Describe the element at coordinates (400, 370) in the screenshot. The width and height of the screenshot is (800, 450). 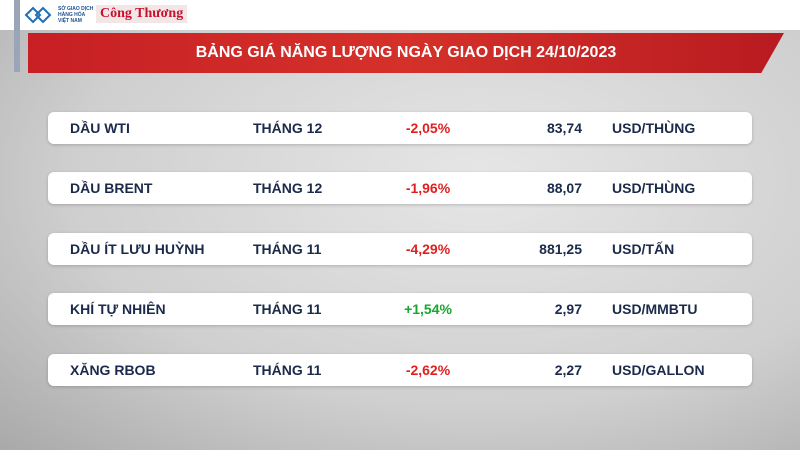
I see `table-row: XĂNG RBOB THÁNG 11 -2,62% 2,27 USD/GALLON` at that location.